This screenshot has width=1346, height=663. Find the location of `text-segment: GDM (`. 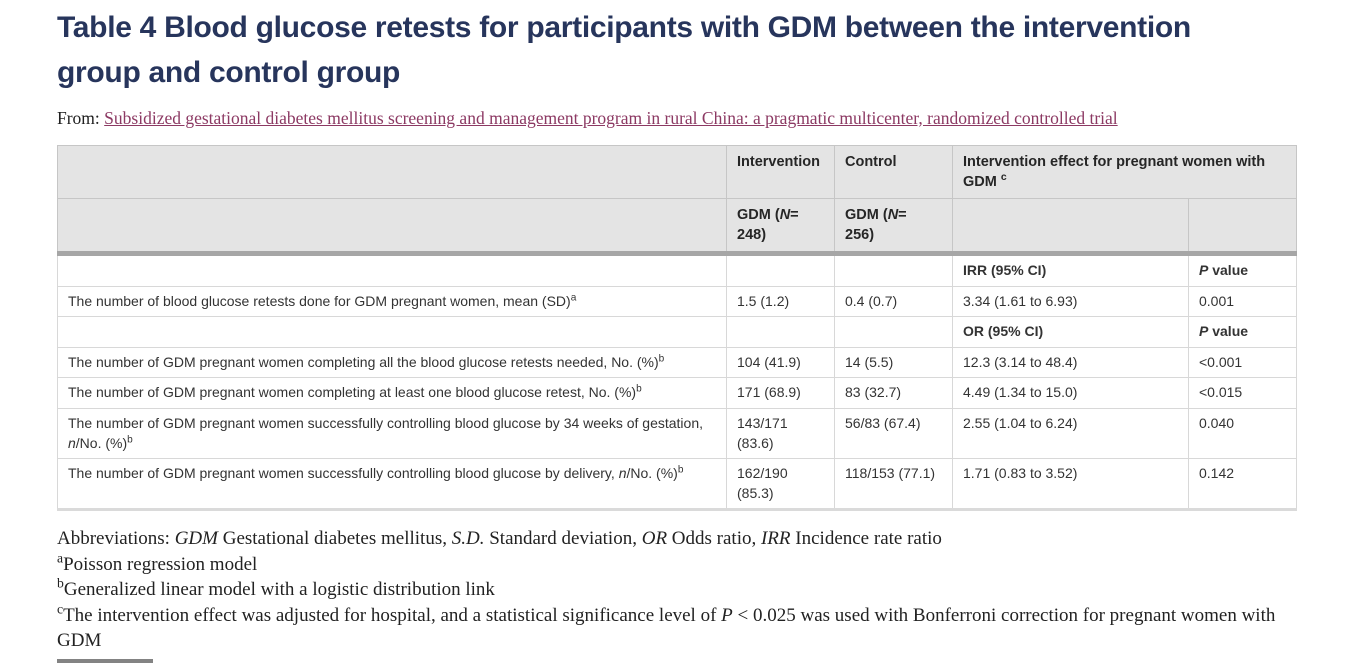

text-segment: GDM ( is located at coordinates (758, 215).